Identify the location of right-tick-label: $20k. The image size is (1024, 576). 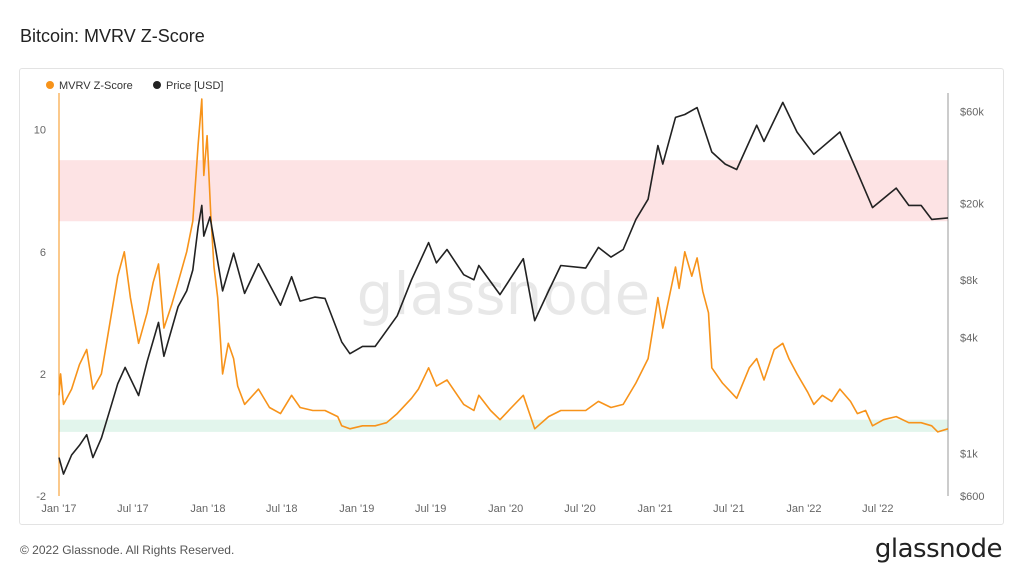
(972, 204).